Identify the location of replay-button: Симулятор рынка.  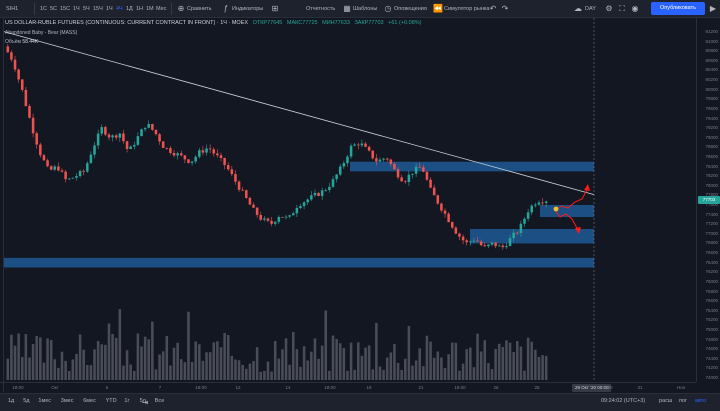
(467, 9).